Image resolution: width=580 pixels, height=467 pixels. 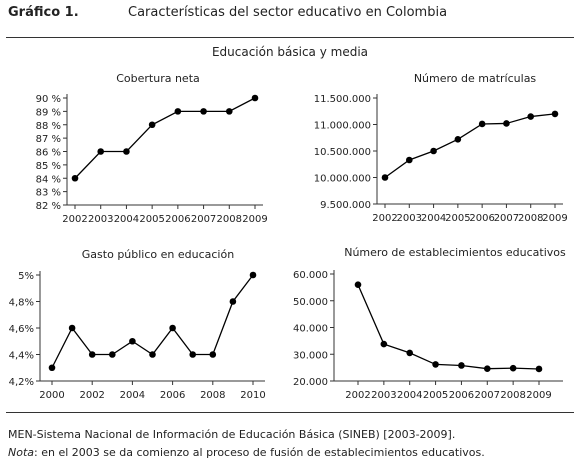 I want to click on y-tick-label: 82 %, so click(x=48, y=206).